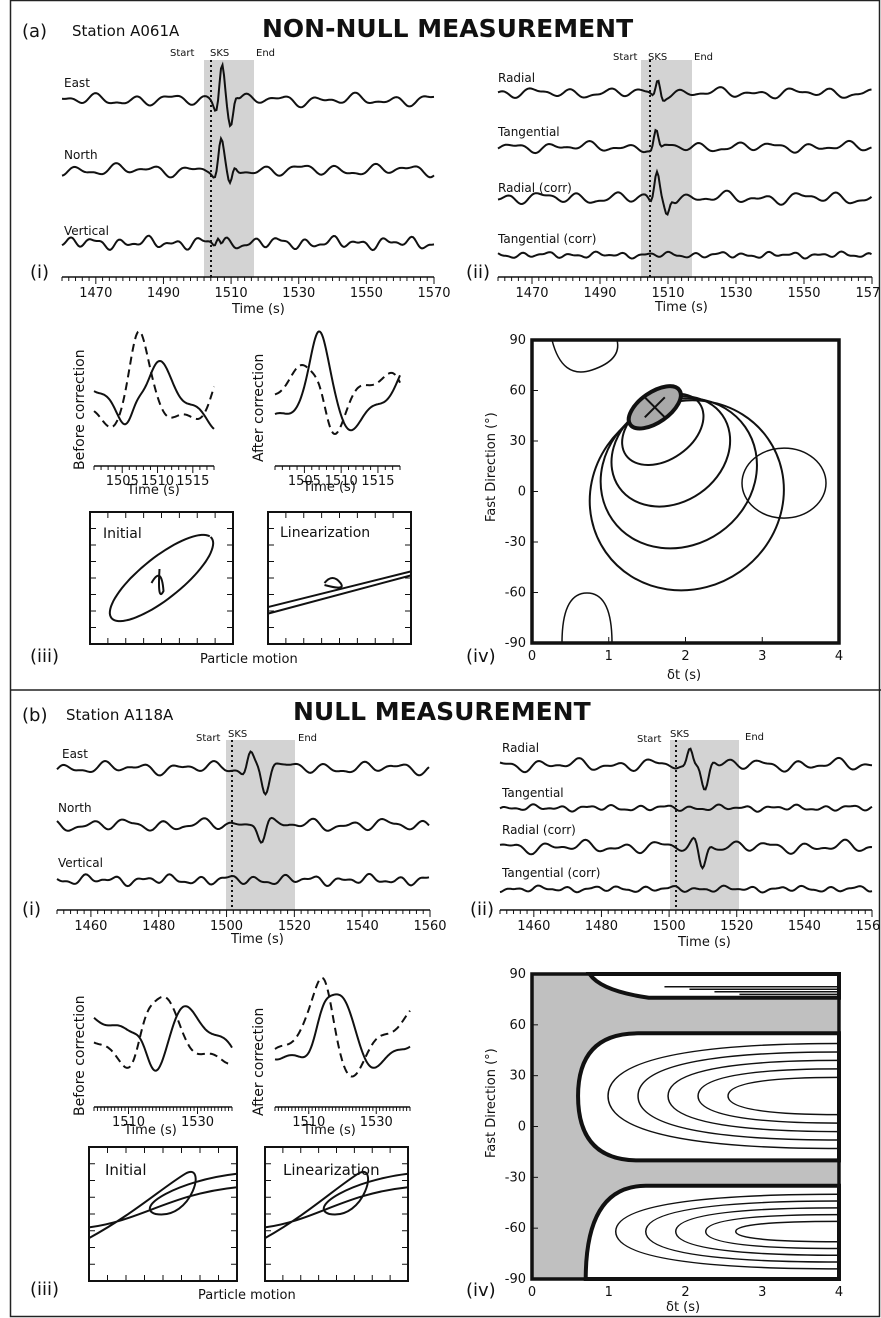  What do you see at coordinates (163, 293) in the screenshot?
I see `a-i-axis-tick-label: 1490` at bounding box center [163, 293].